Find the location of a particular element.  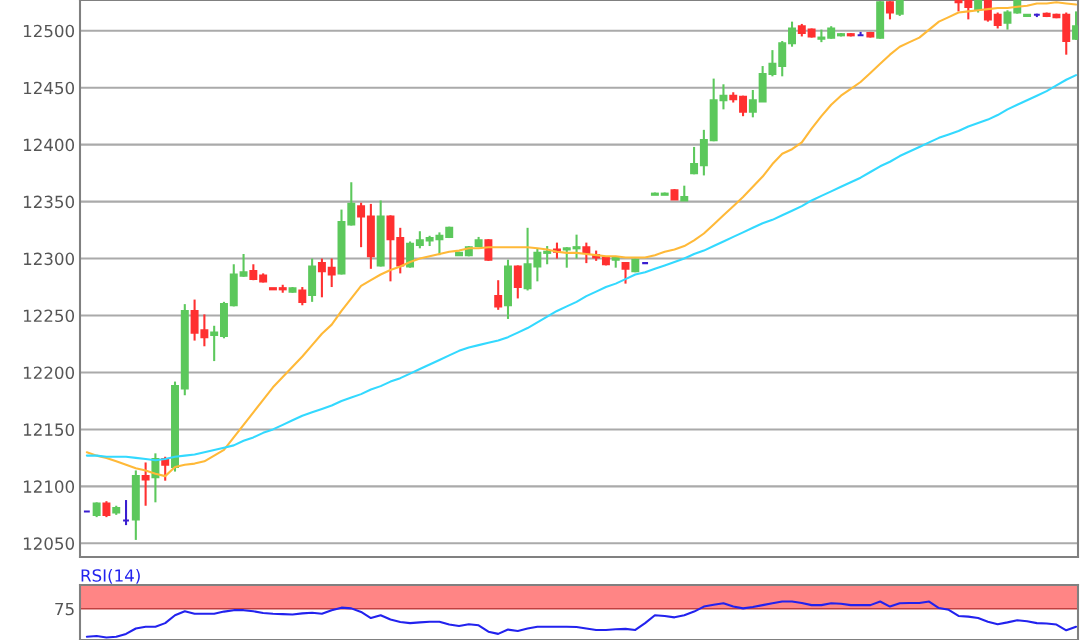

y-tick-label: 12150 is located at coordinates (49, 429).